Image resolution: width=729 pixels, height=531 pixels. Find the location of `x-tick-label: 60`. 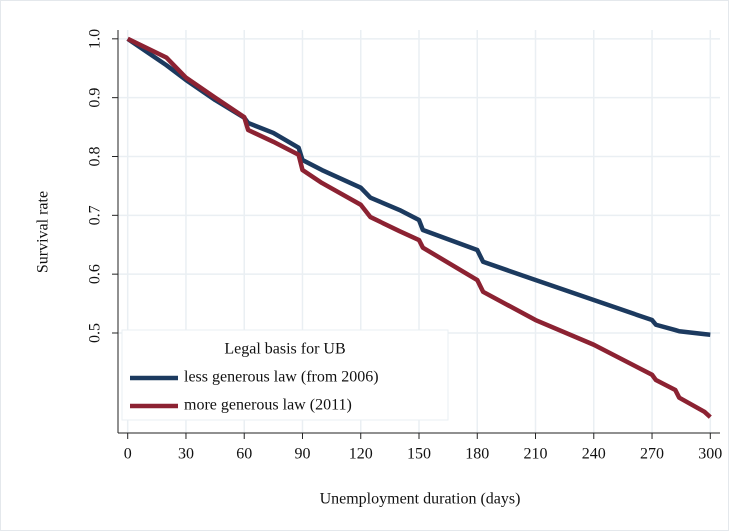

x-tick-label: 60 is located at coordinates (244, 454).